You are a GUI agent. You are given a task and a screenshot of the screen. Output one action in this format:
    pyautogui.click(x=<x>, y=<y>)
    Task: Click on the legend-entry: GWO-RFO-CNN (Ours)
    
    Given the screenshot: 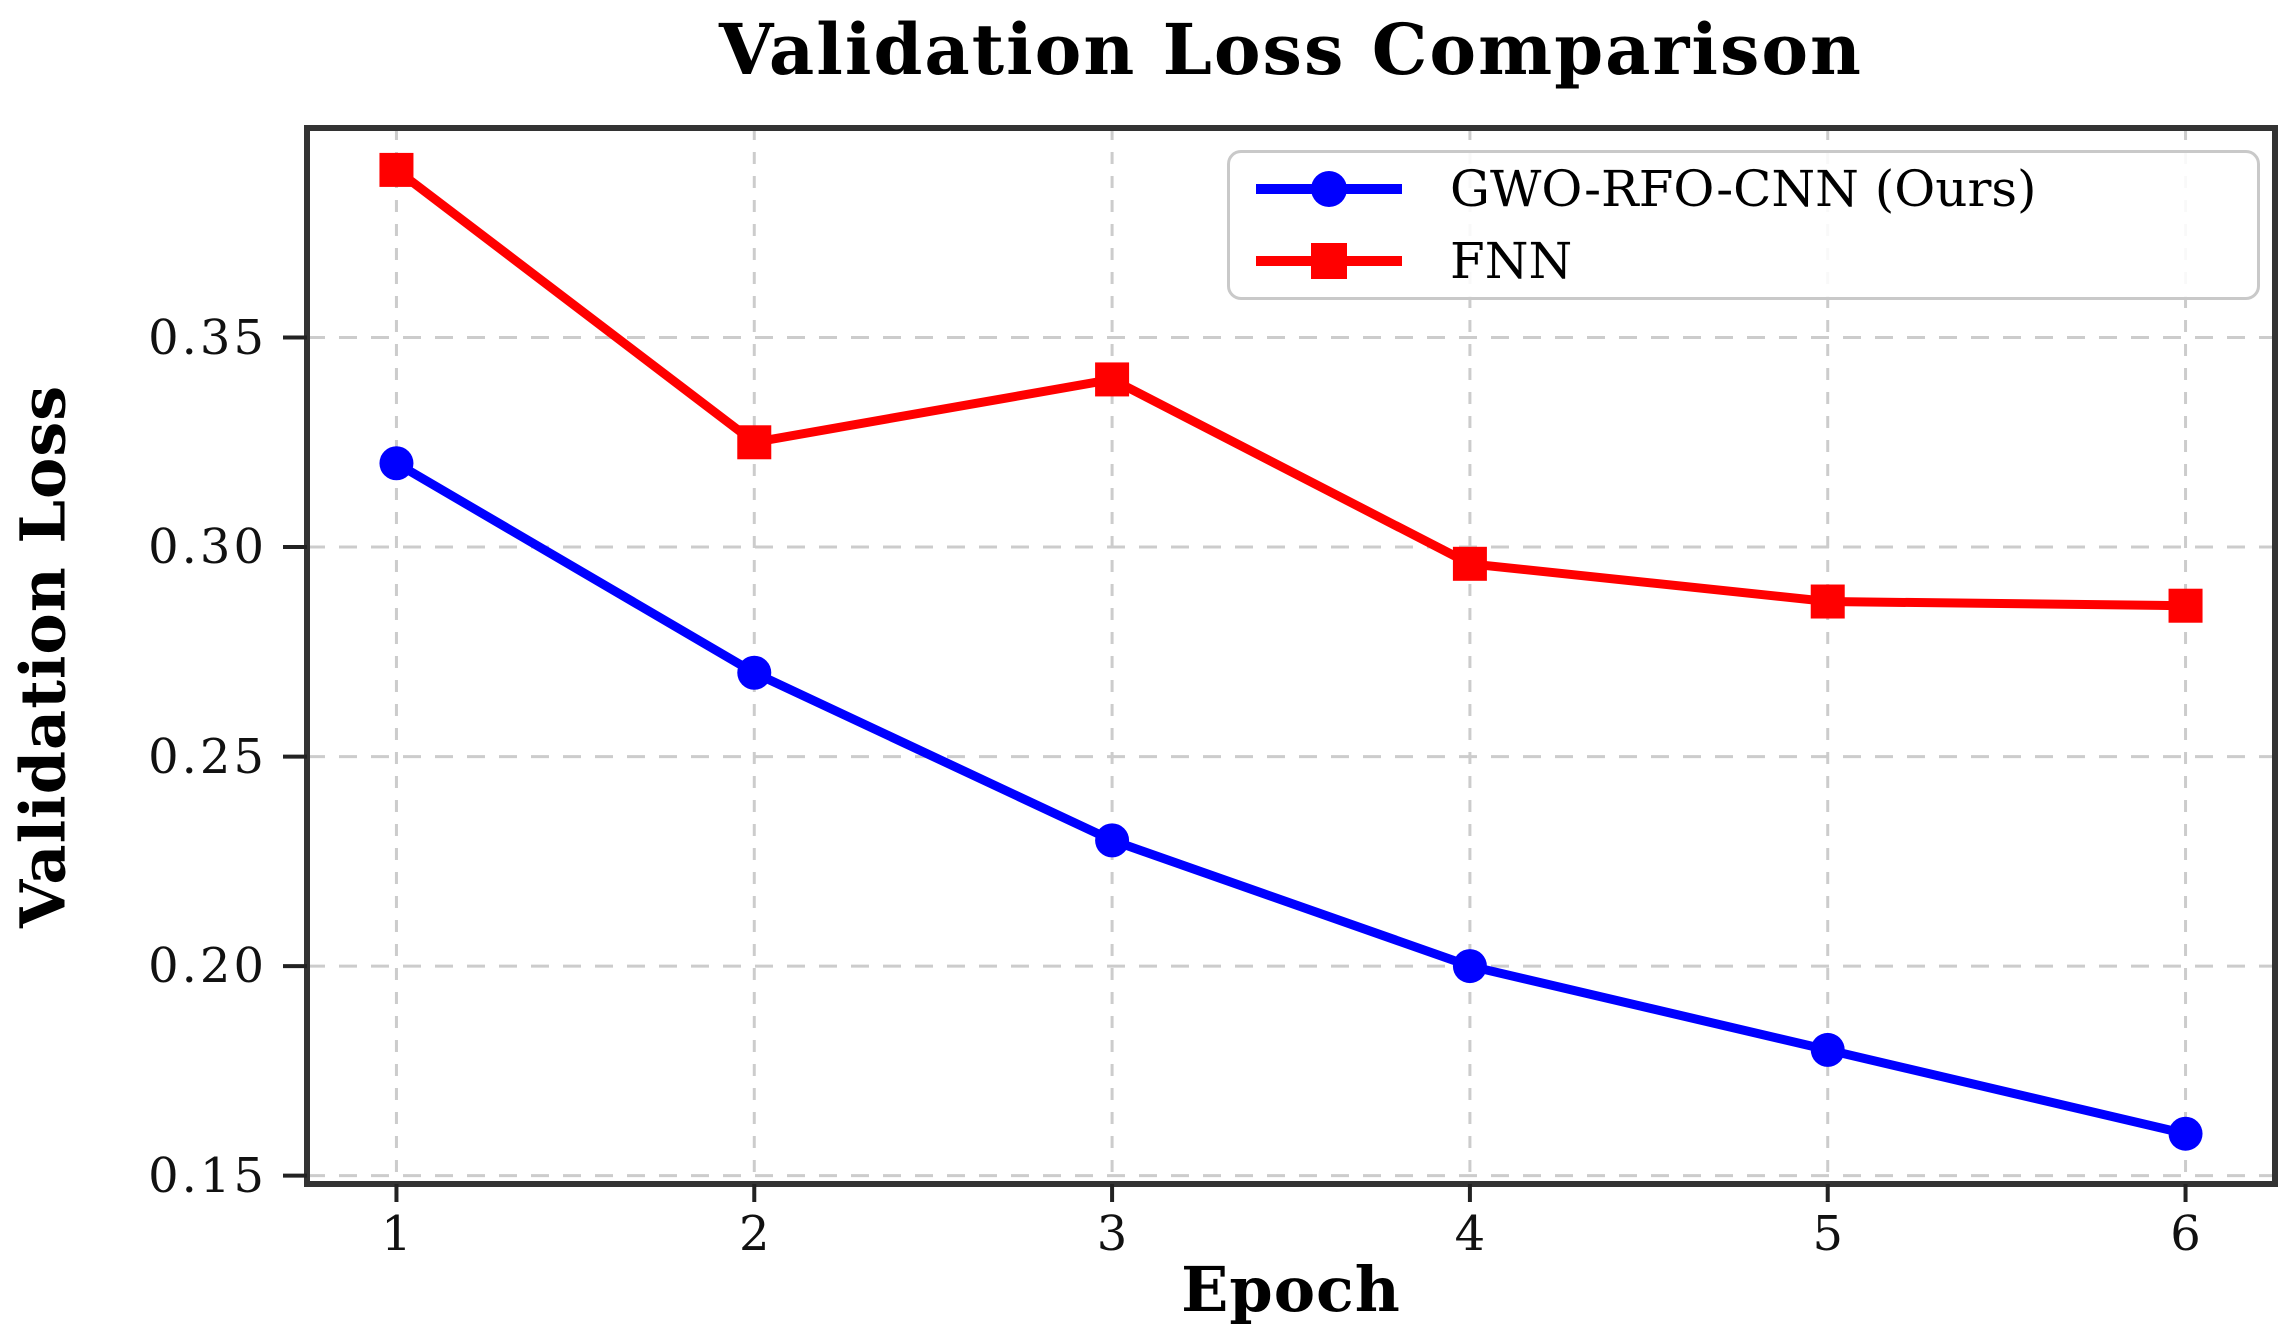 What is the action you would take?
    pyautogui.click(x=1746, y=189)
    